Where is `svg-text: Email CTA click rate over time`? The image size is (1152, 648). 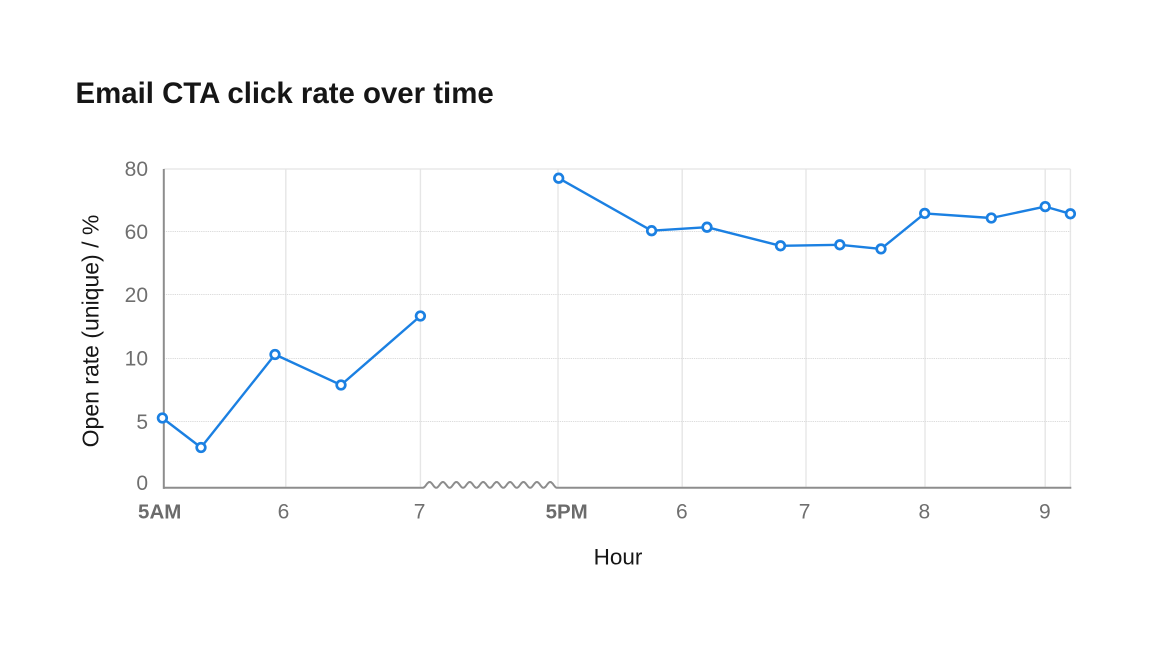
svg-text: Email CTA click rate over time is located at coordinates (285, 93).